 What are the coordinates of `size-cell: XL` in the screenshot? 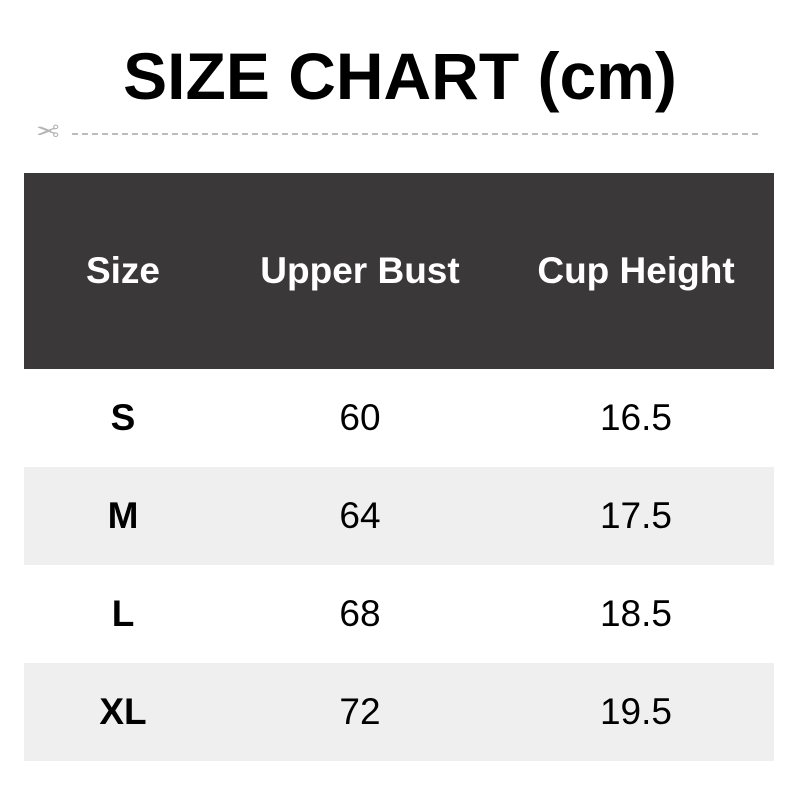 It's located at (123, 712).